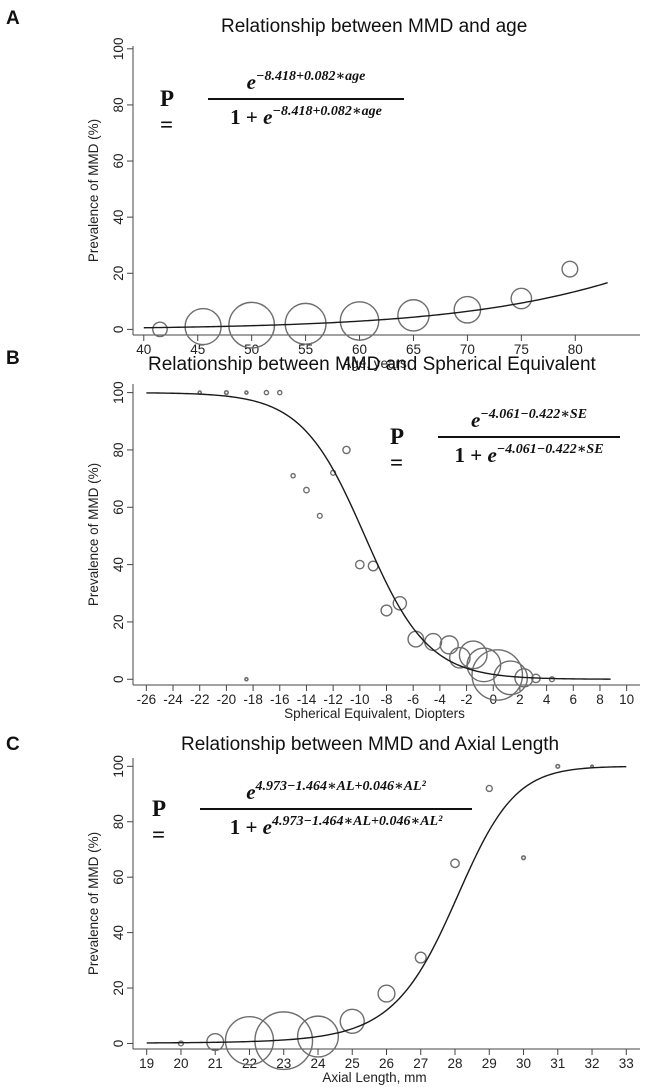 This screenshot has height=1087, width=649. Describe the element at coordinates (386, 1063) in the screenshot. I see `x-tick-label: 26` at that location.